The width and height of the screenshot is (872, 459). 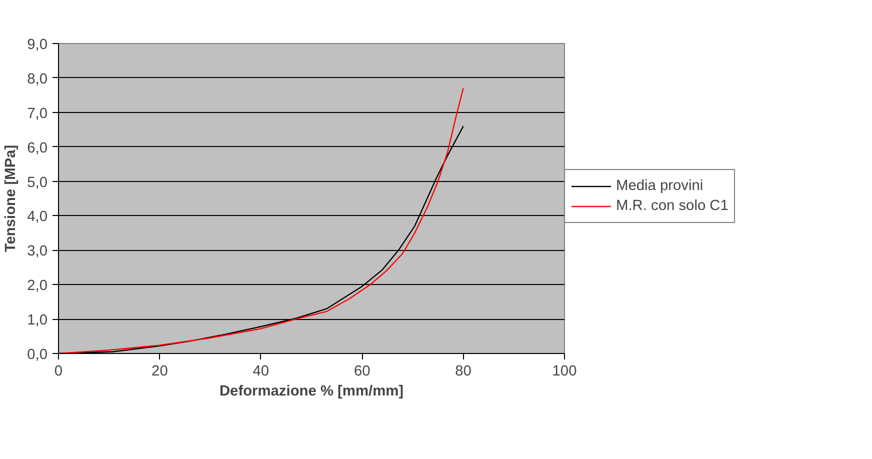 What do you see at coordinates (37, 182) in the screenshot?
I see `y-tick-label: 5,0` at bounding box center [37, 182].